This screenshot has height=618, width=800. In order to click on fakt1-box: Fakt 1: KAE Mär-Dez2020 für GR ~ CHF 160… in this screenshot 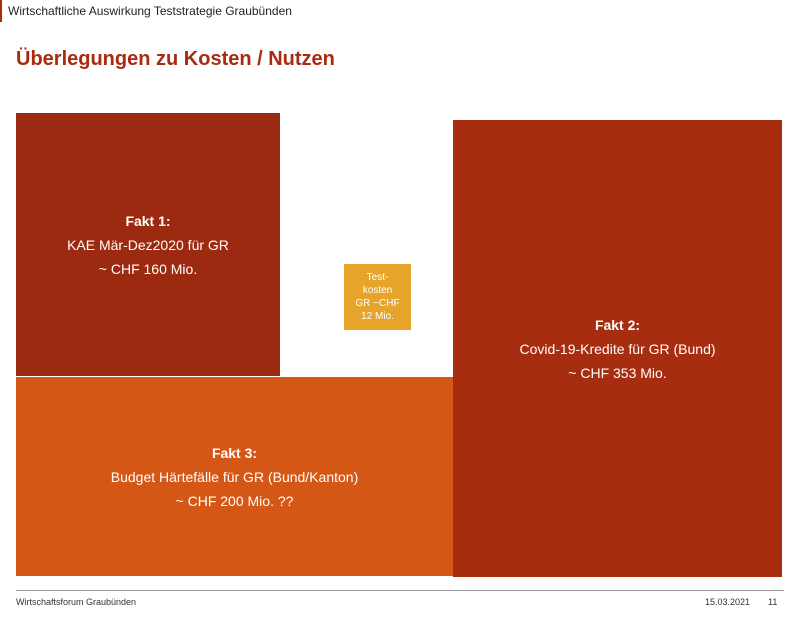, I will do `click(148, 244)`.